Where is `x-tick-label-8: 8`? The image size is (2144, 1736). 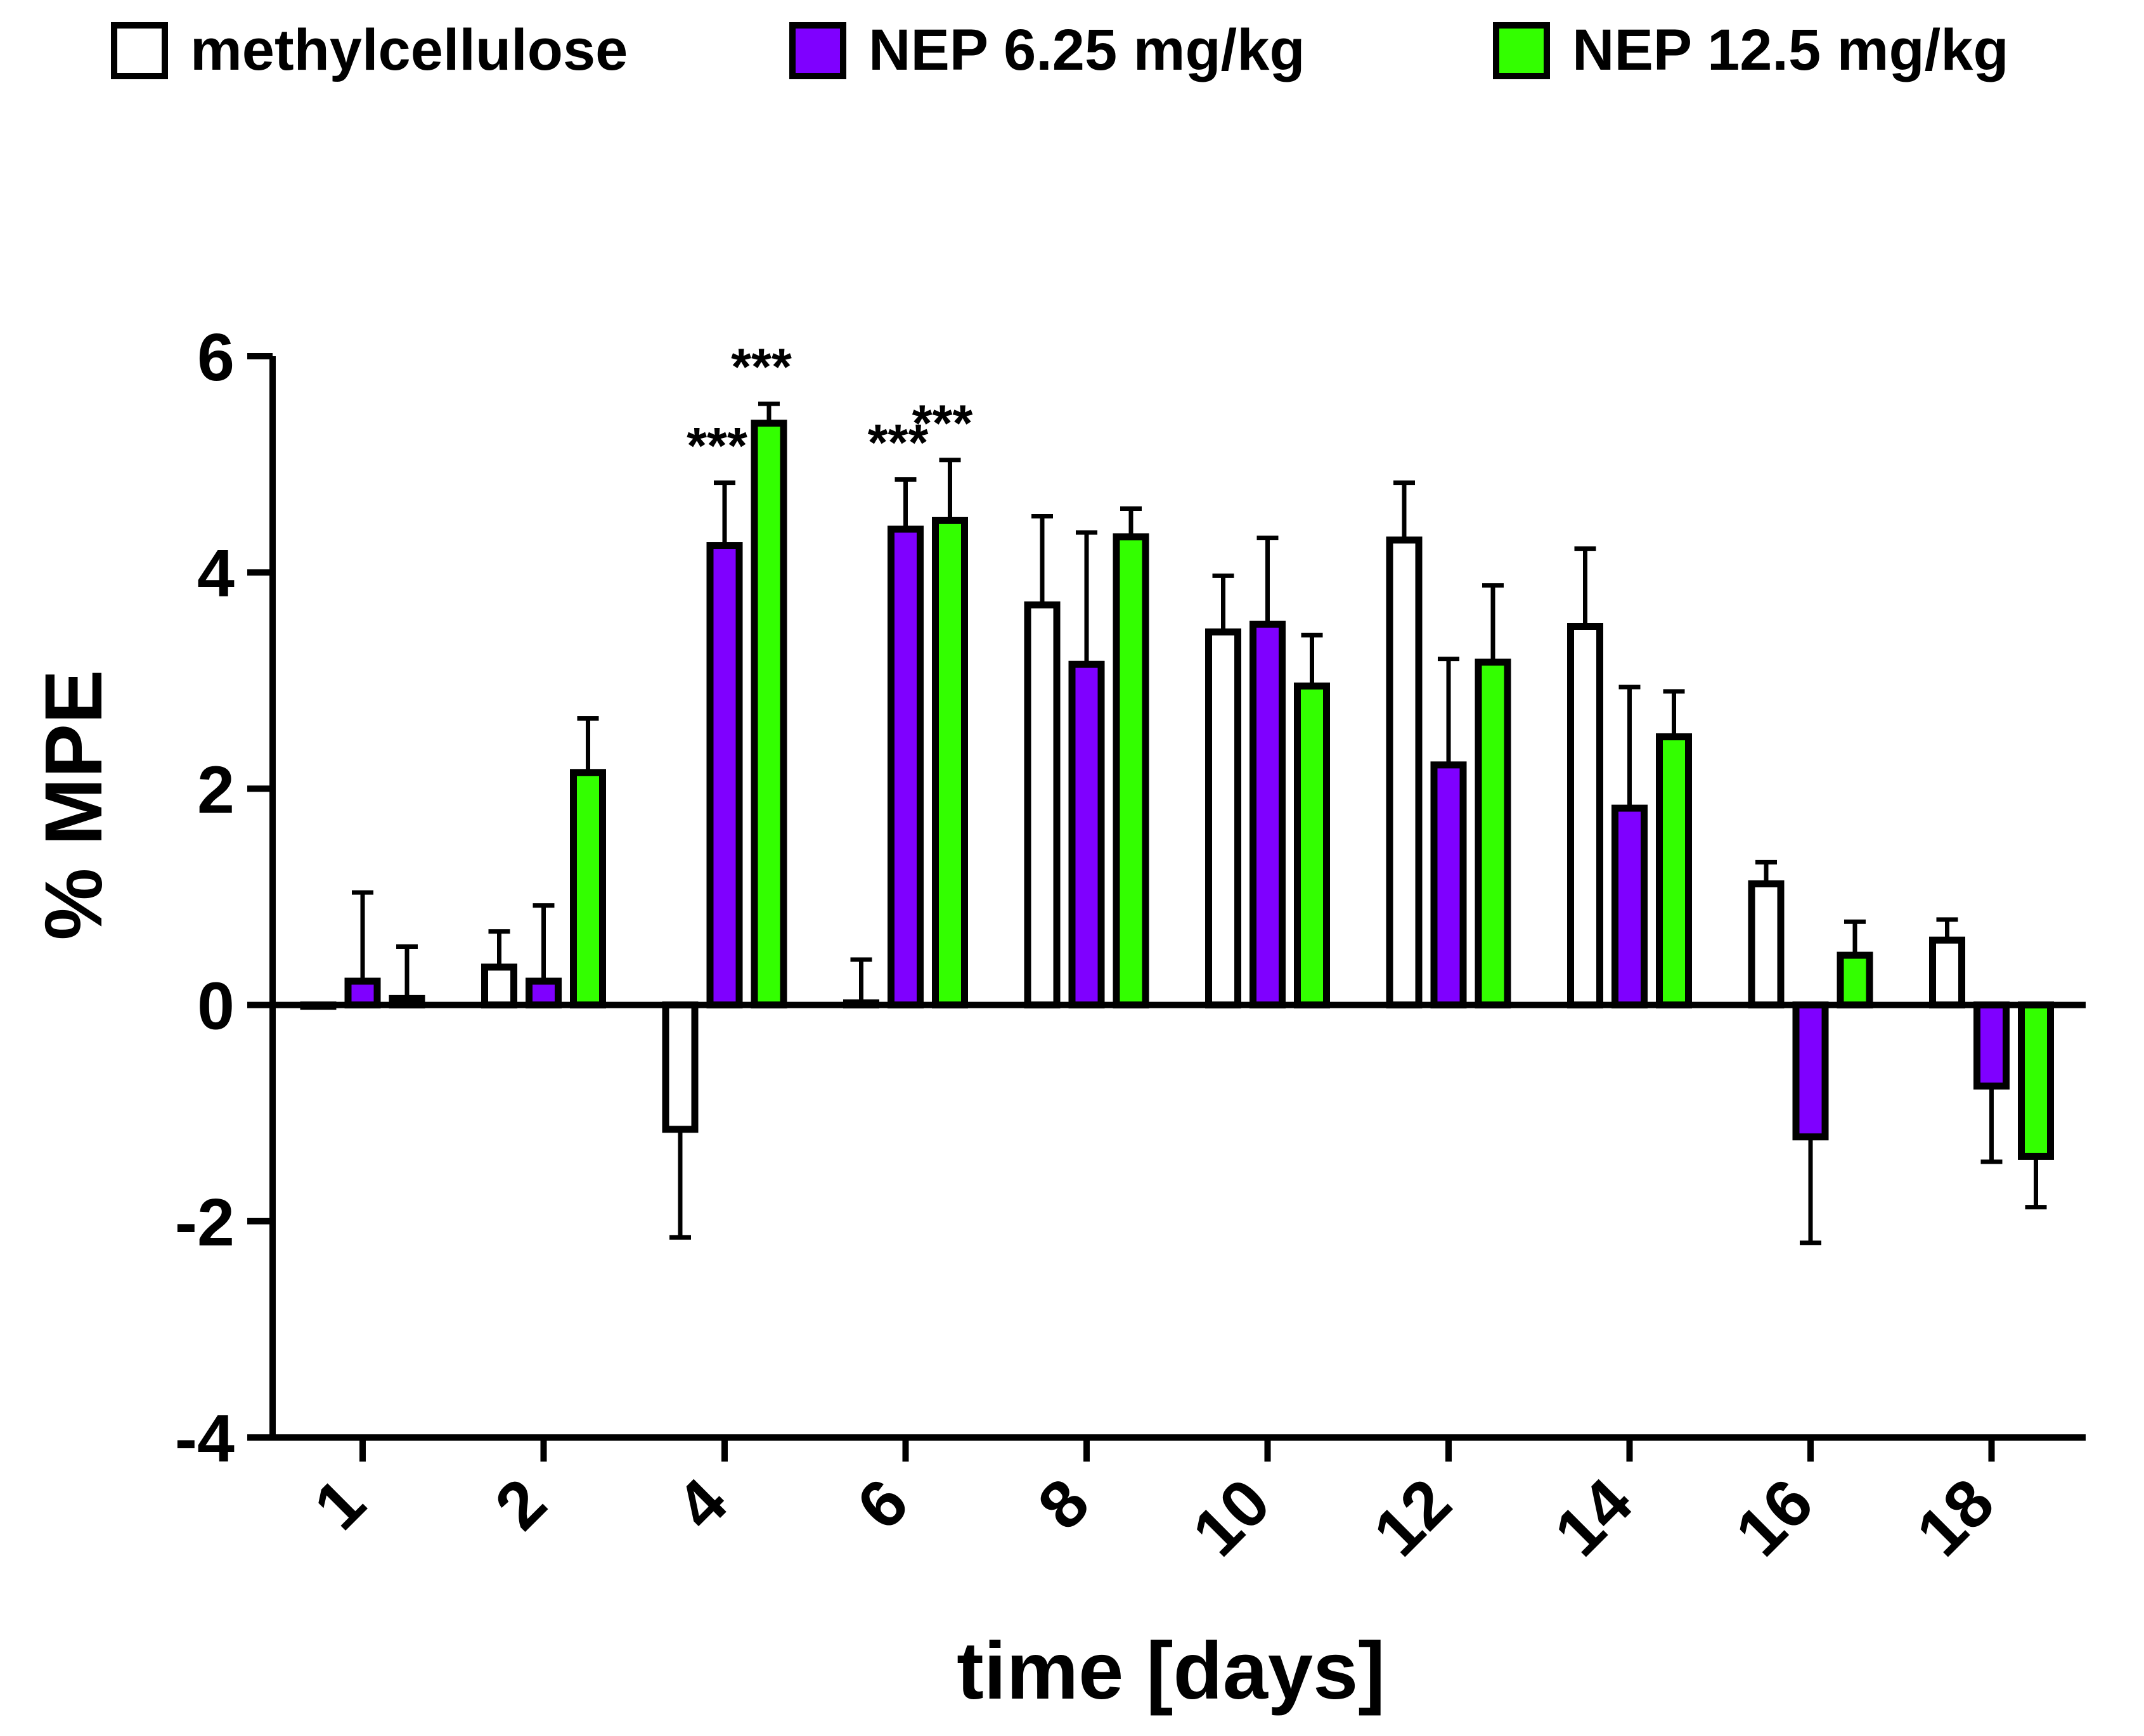 x-tick-label-8: 8 is located at coordinates (1063, 1504).